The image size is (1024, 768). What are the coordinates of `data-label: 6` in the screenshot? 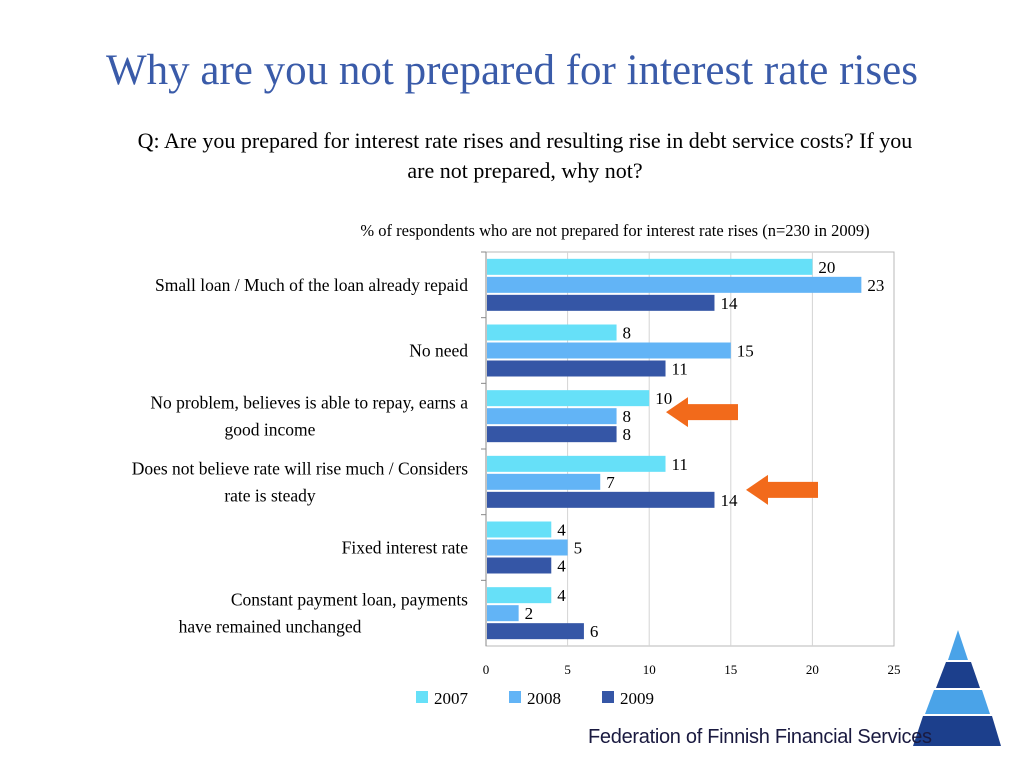 It's located at (594, 631).